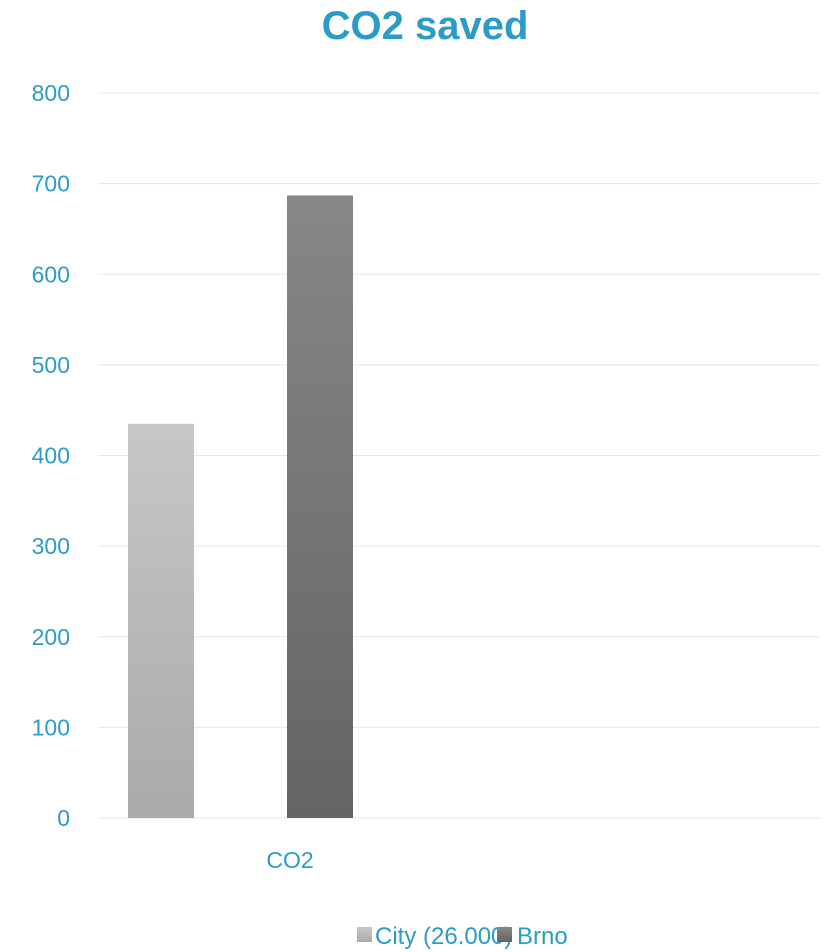 This screenshot has height=952, width=825. What do you see at coordinates (364, 934) in the screenshot?
I see `legend-item-city-swatch` at bounding box center [364, 934].